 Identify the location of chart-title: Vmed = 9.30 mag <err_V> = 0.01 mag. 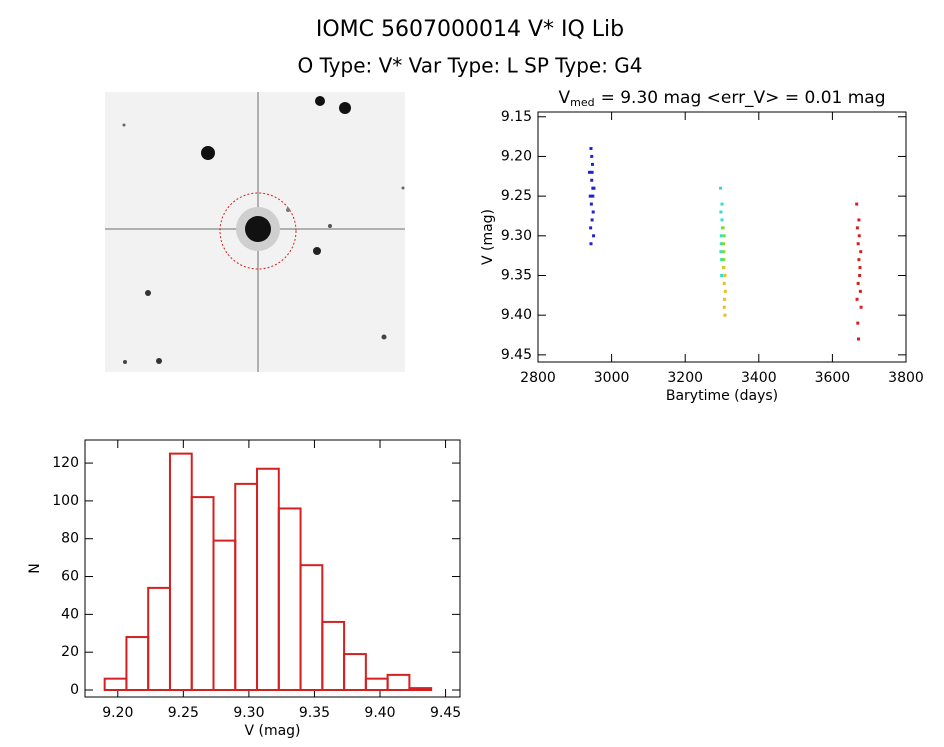
(721, 98).